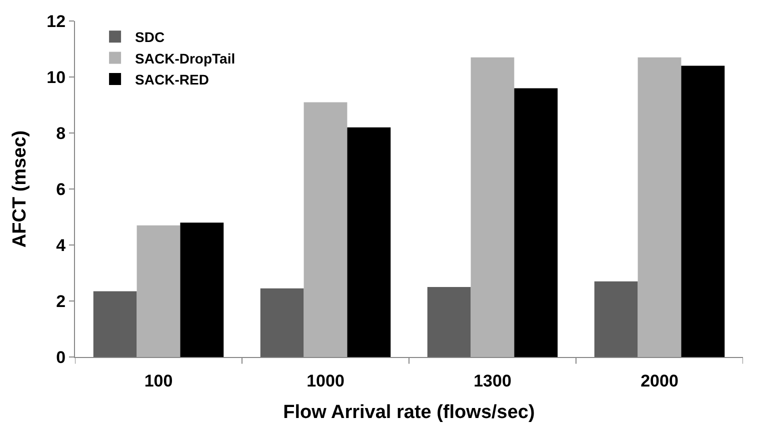  Describe the element at coordinates (172, 79) in the screenshot. I see `legend-label: SACK-RED` at that location.